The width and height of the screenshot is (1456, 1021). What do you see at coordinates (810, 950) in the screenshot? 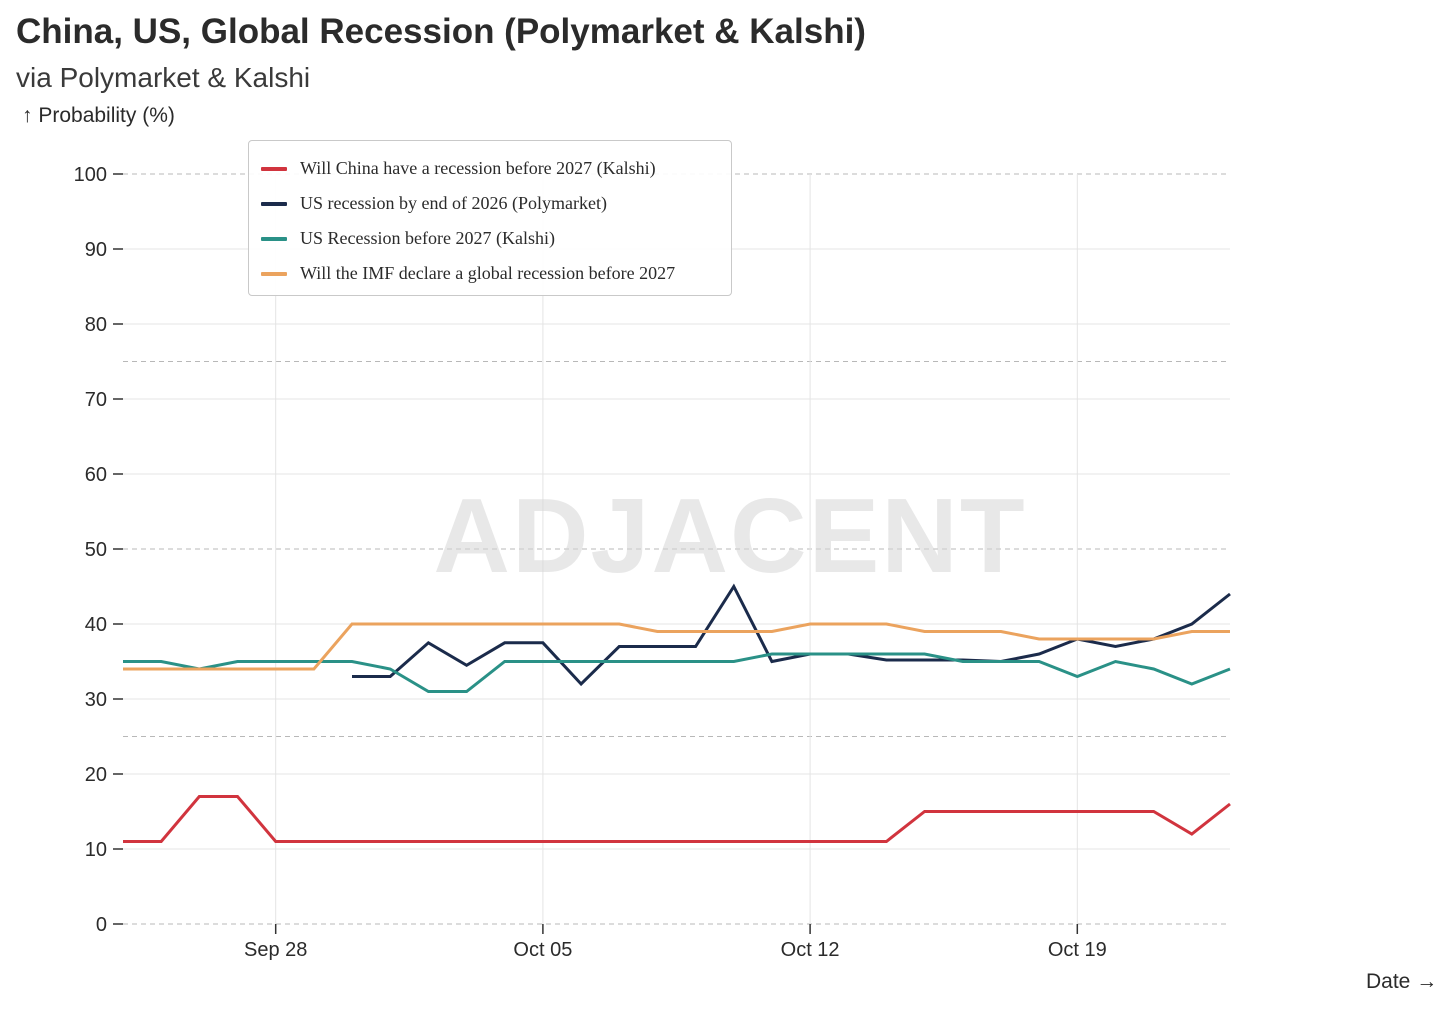
I see `x-tick-label: Oct 12` at bounding box center [810, 950].